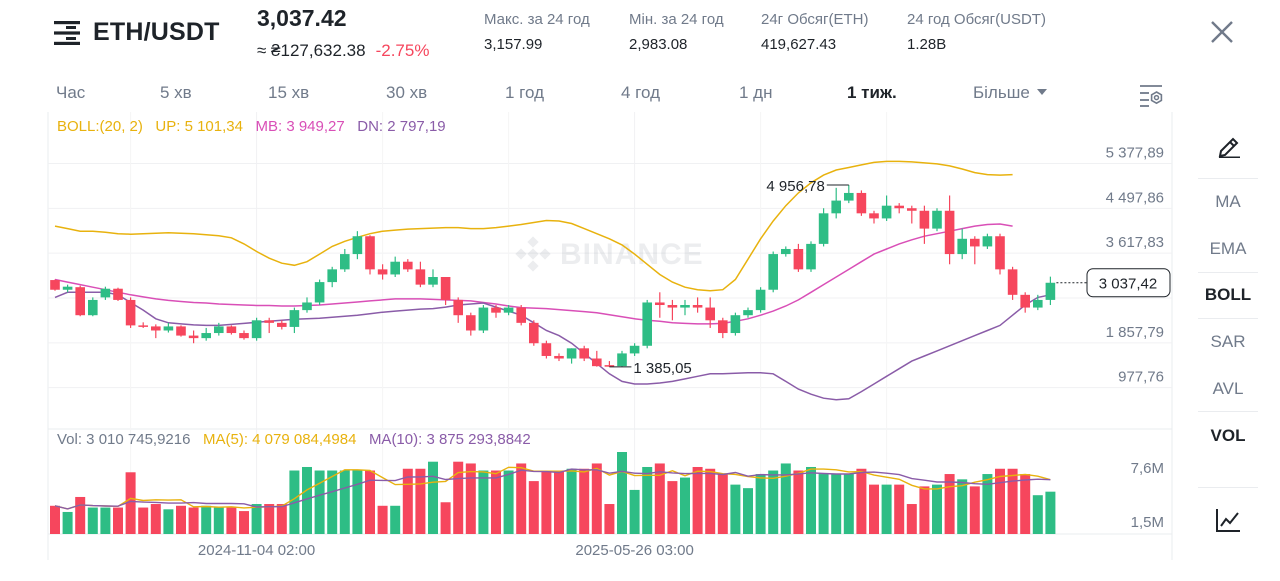  What do you see at coordinates (156, 32) in the screenshot?
I see `pair-title: ETH/USDT` at bounding box center [156, 32].